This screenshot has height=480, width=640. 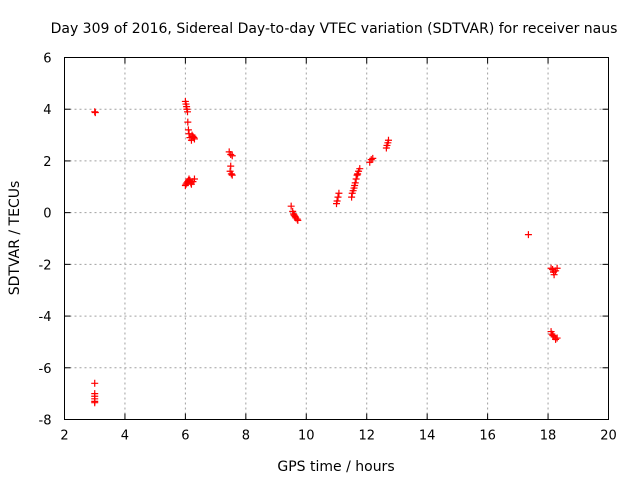 I want to click on x-tick-label: 8, so click(x=246, y=436).